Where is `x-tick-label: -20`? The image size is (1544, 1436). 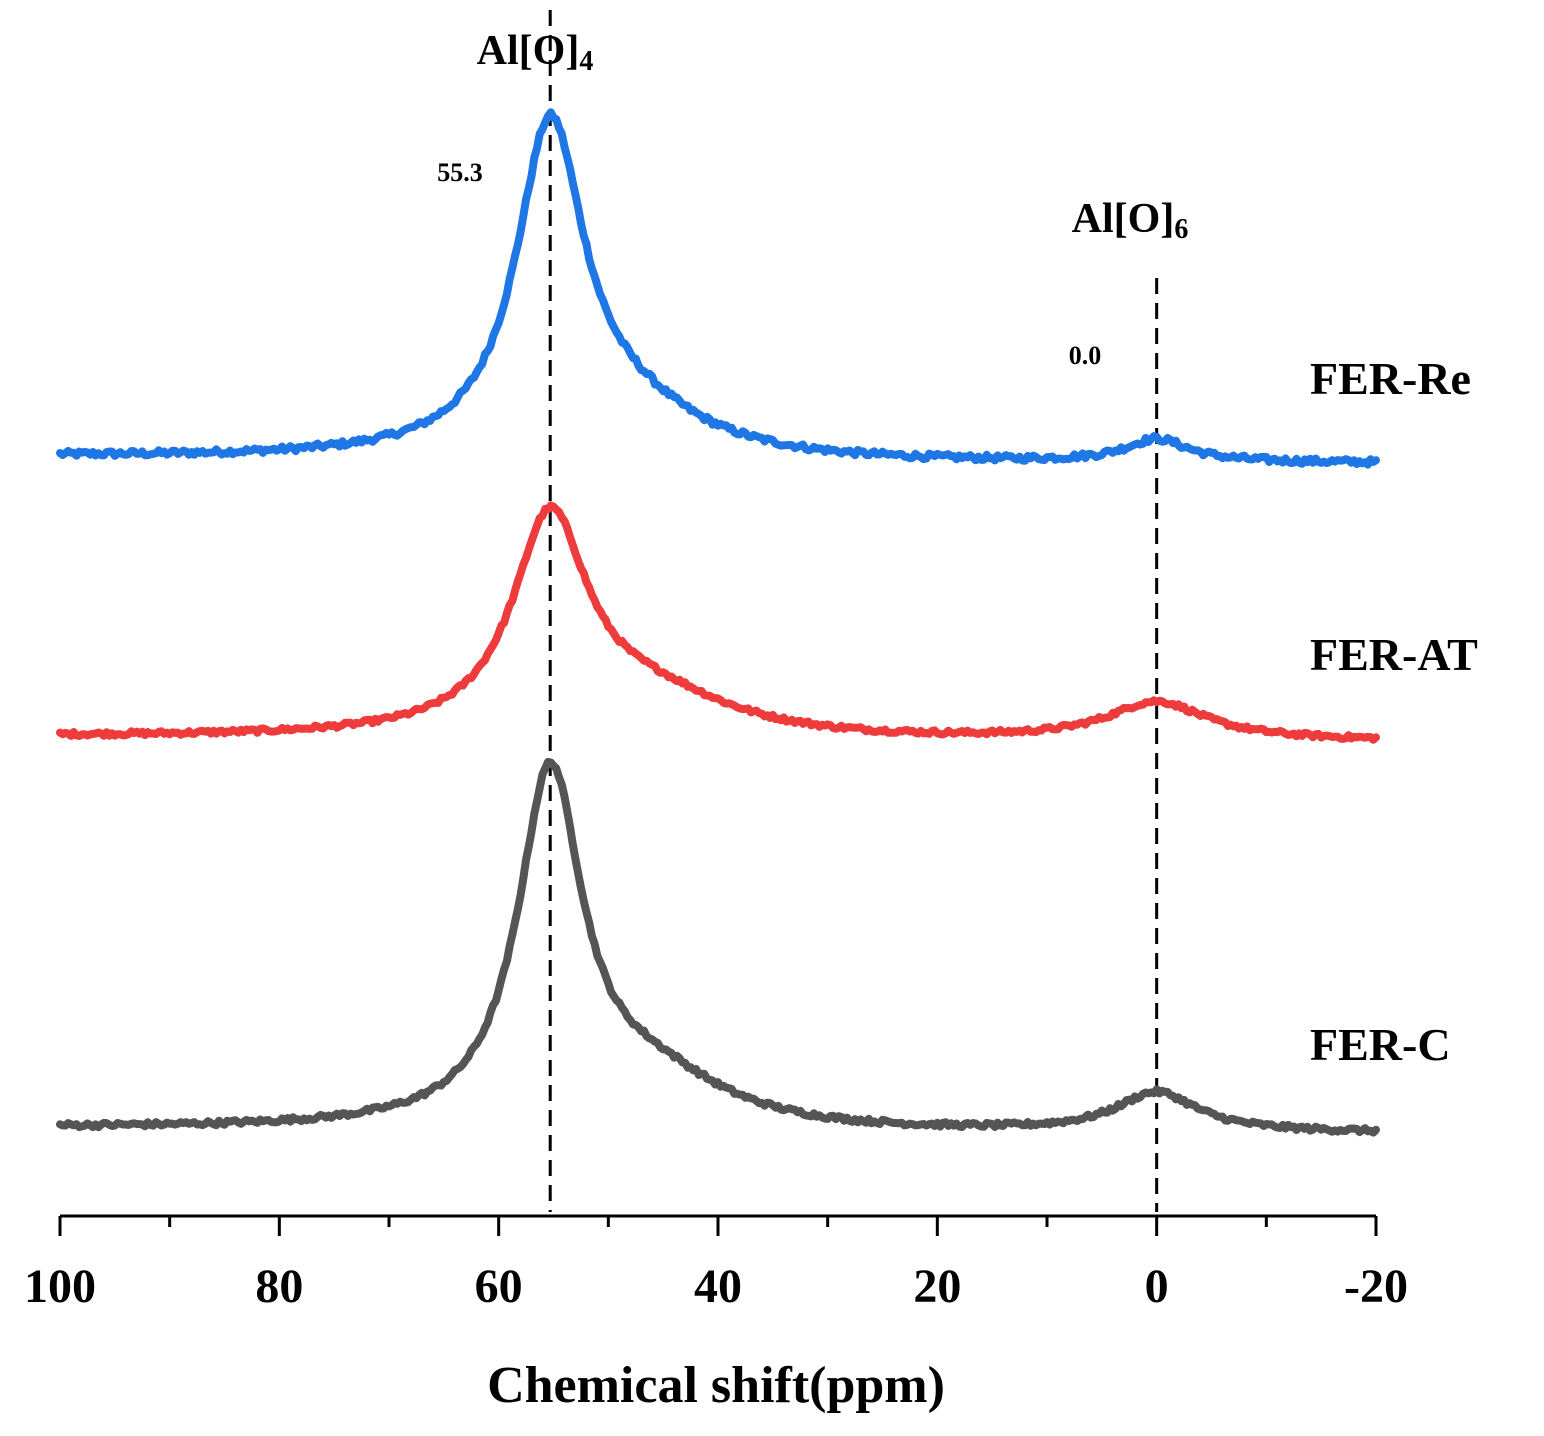 x-tick-label: -20 is located at coordinates (1376, 1286).